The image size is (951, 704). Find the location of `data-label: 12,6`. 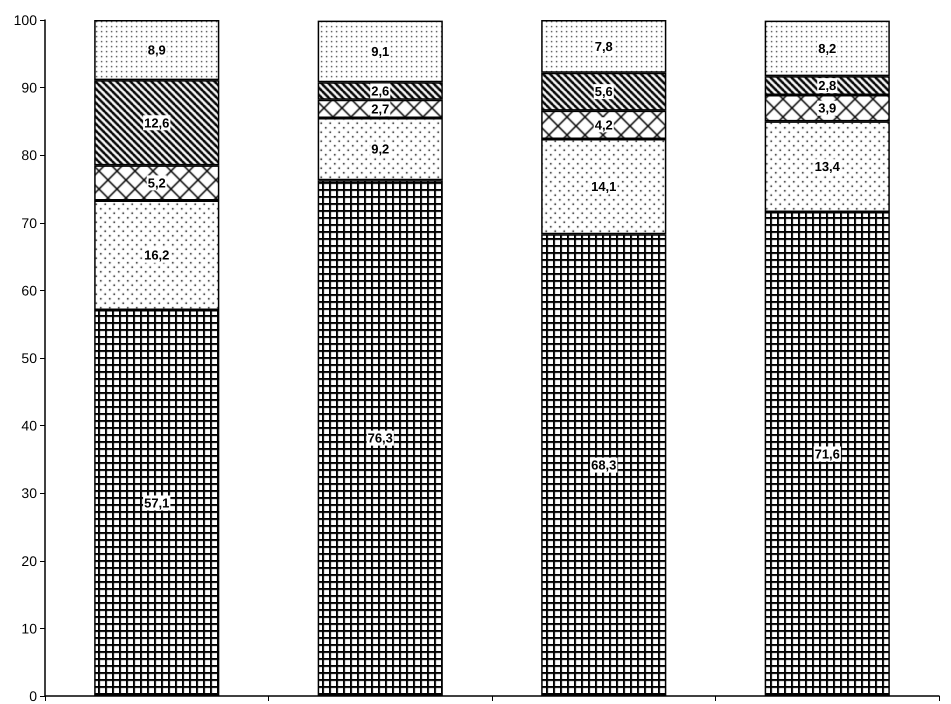

data-label: 12,6 is located at coordinates (157, 122).